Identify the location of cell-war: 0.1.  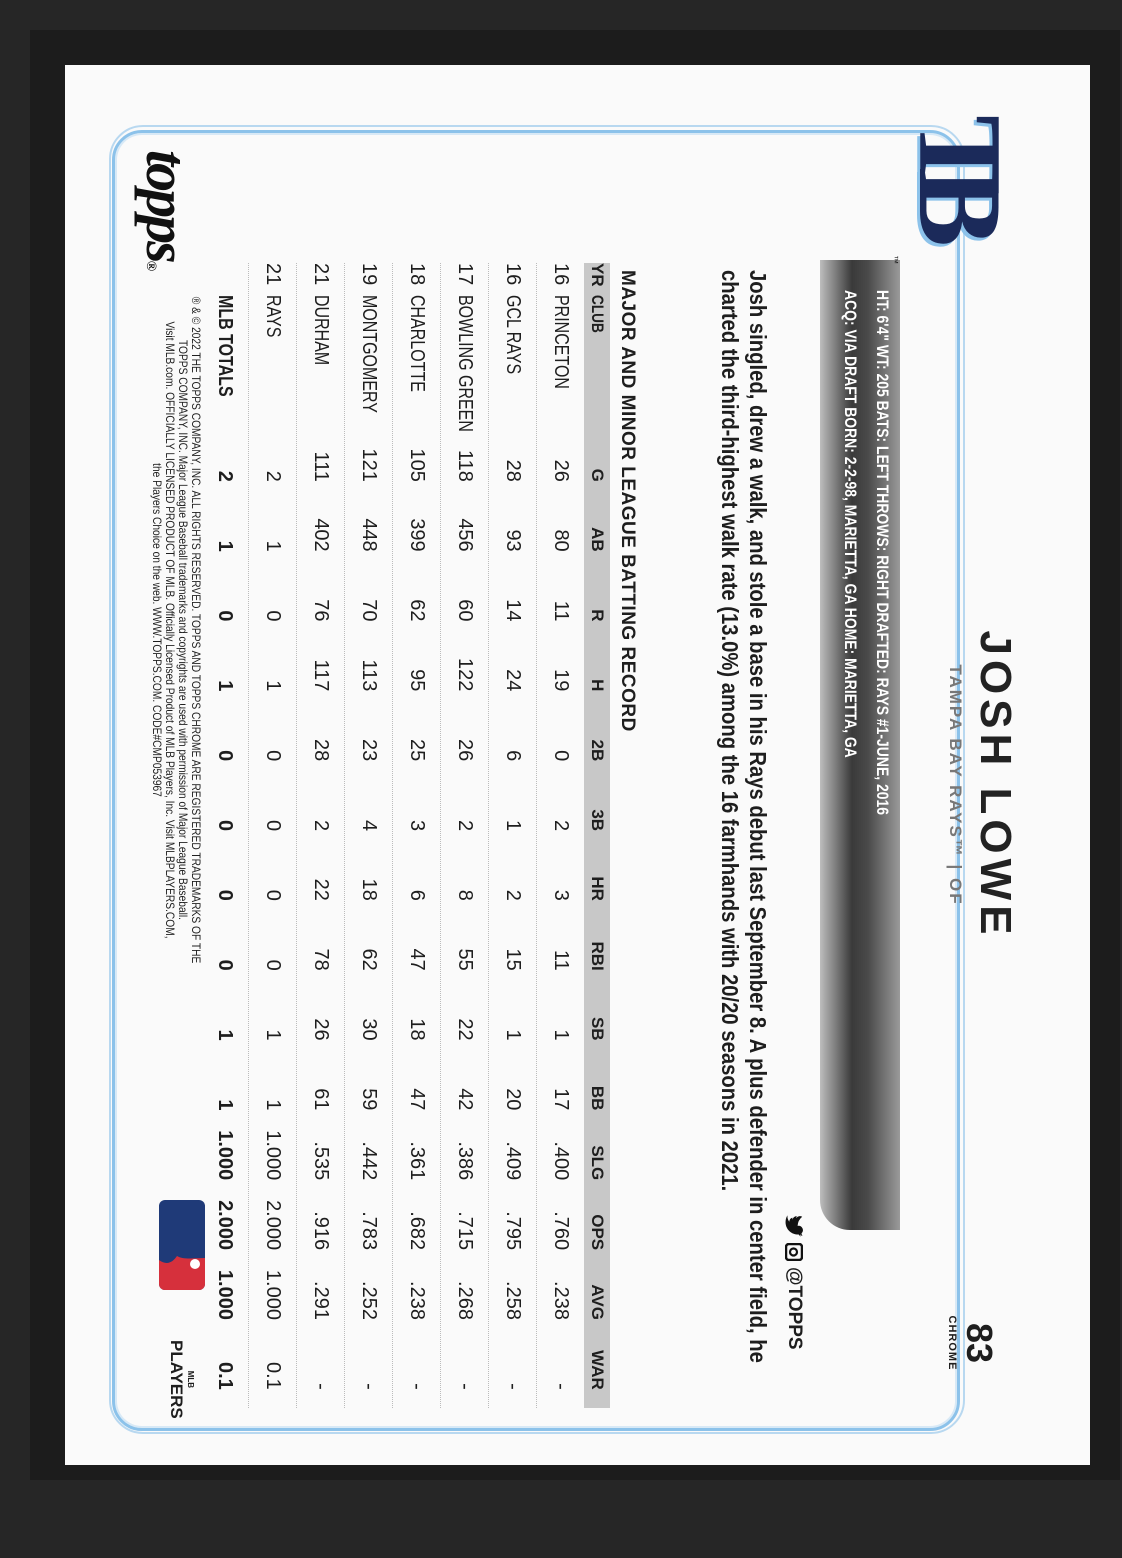
(225, 1376).